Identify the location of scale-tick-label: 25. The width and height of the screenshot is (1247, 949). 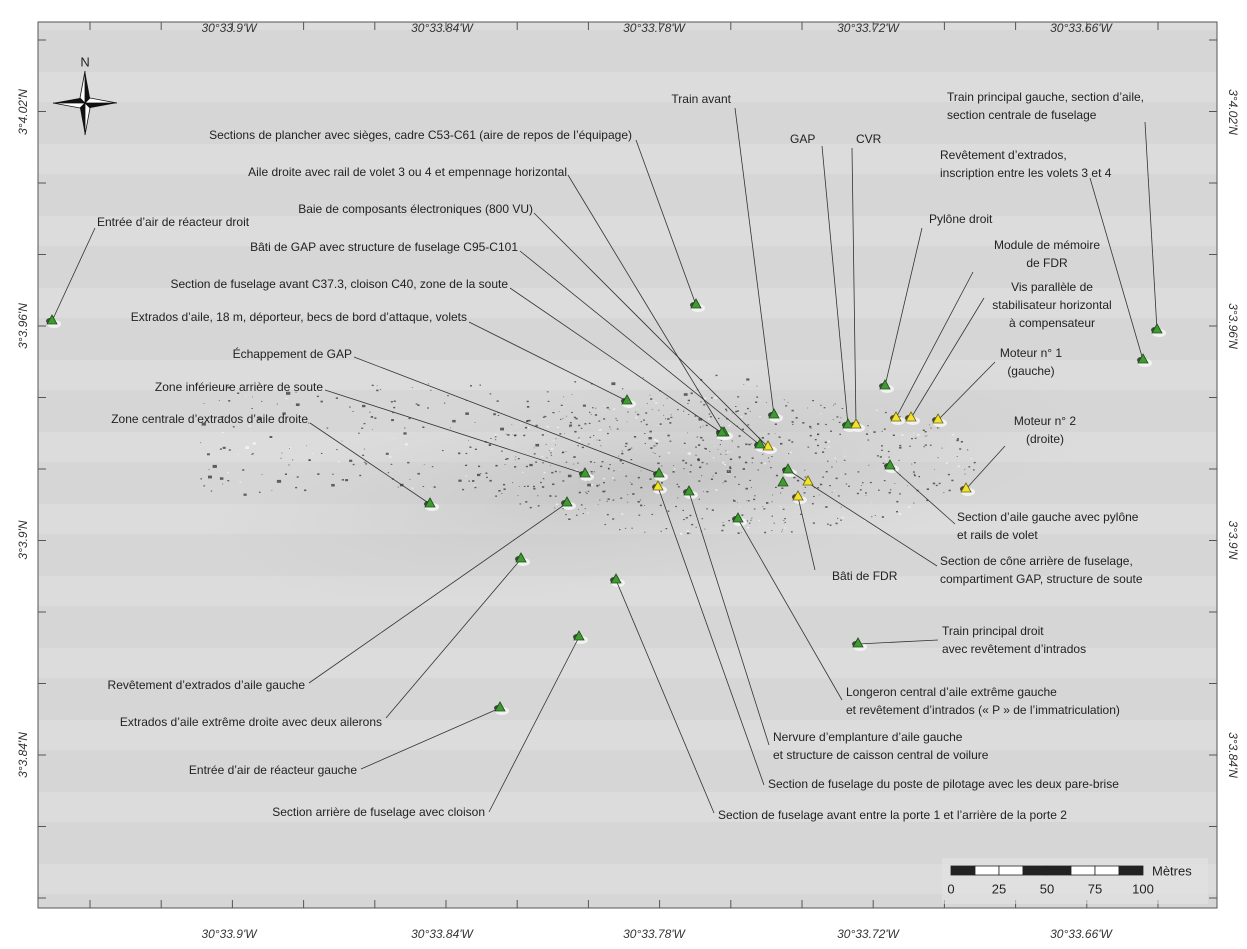
(999, 888).